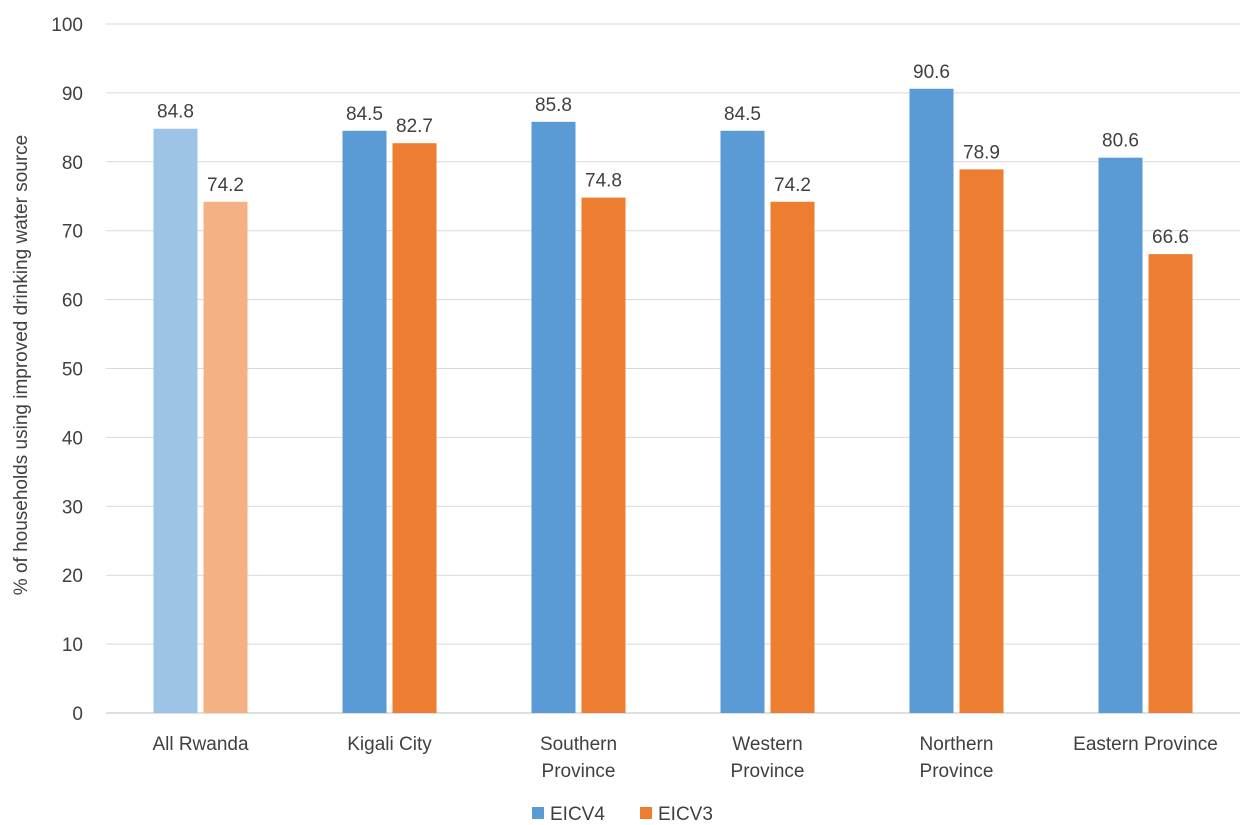 The width and height of the screenshot is (1259, 825). I want to click on y-tick-label: 10, so click(72, 645).